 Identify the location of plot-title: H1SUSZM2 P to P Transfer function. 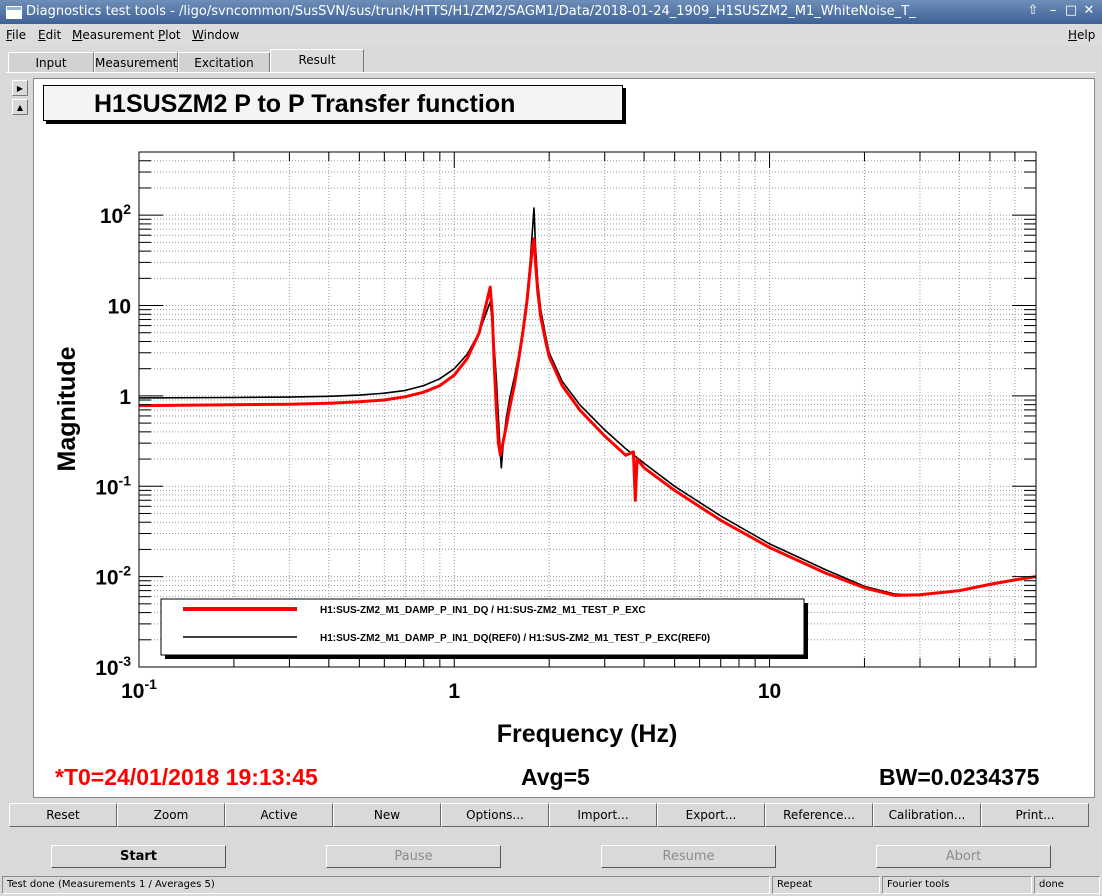
(333, 103).